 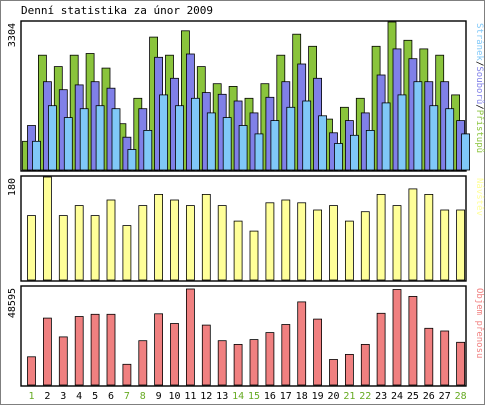 I want to click on panel-visits-bar-Návštěv-1, so click(x=31, y=248).